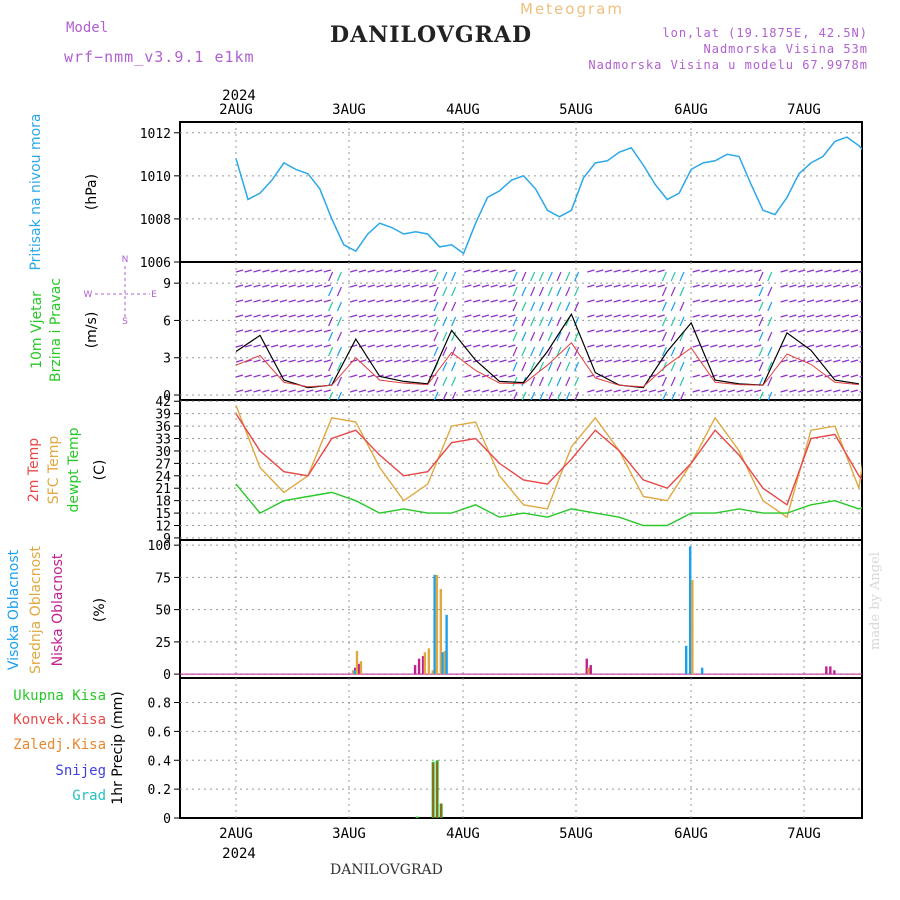 The width and height of the screenshot is (900, 900). I want to click on compass-e: E, so click(154, 295).